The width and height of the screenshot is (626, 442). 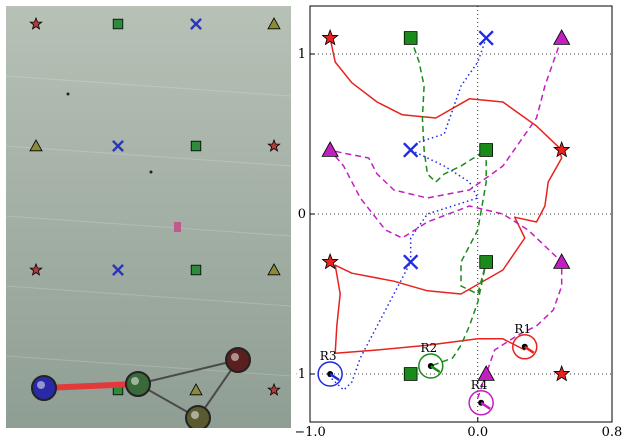 What do you see at coordinates (477, 431) in the screenshot?
I see `x-tick-label: 0.0` at bounding box center [477, 431].